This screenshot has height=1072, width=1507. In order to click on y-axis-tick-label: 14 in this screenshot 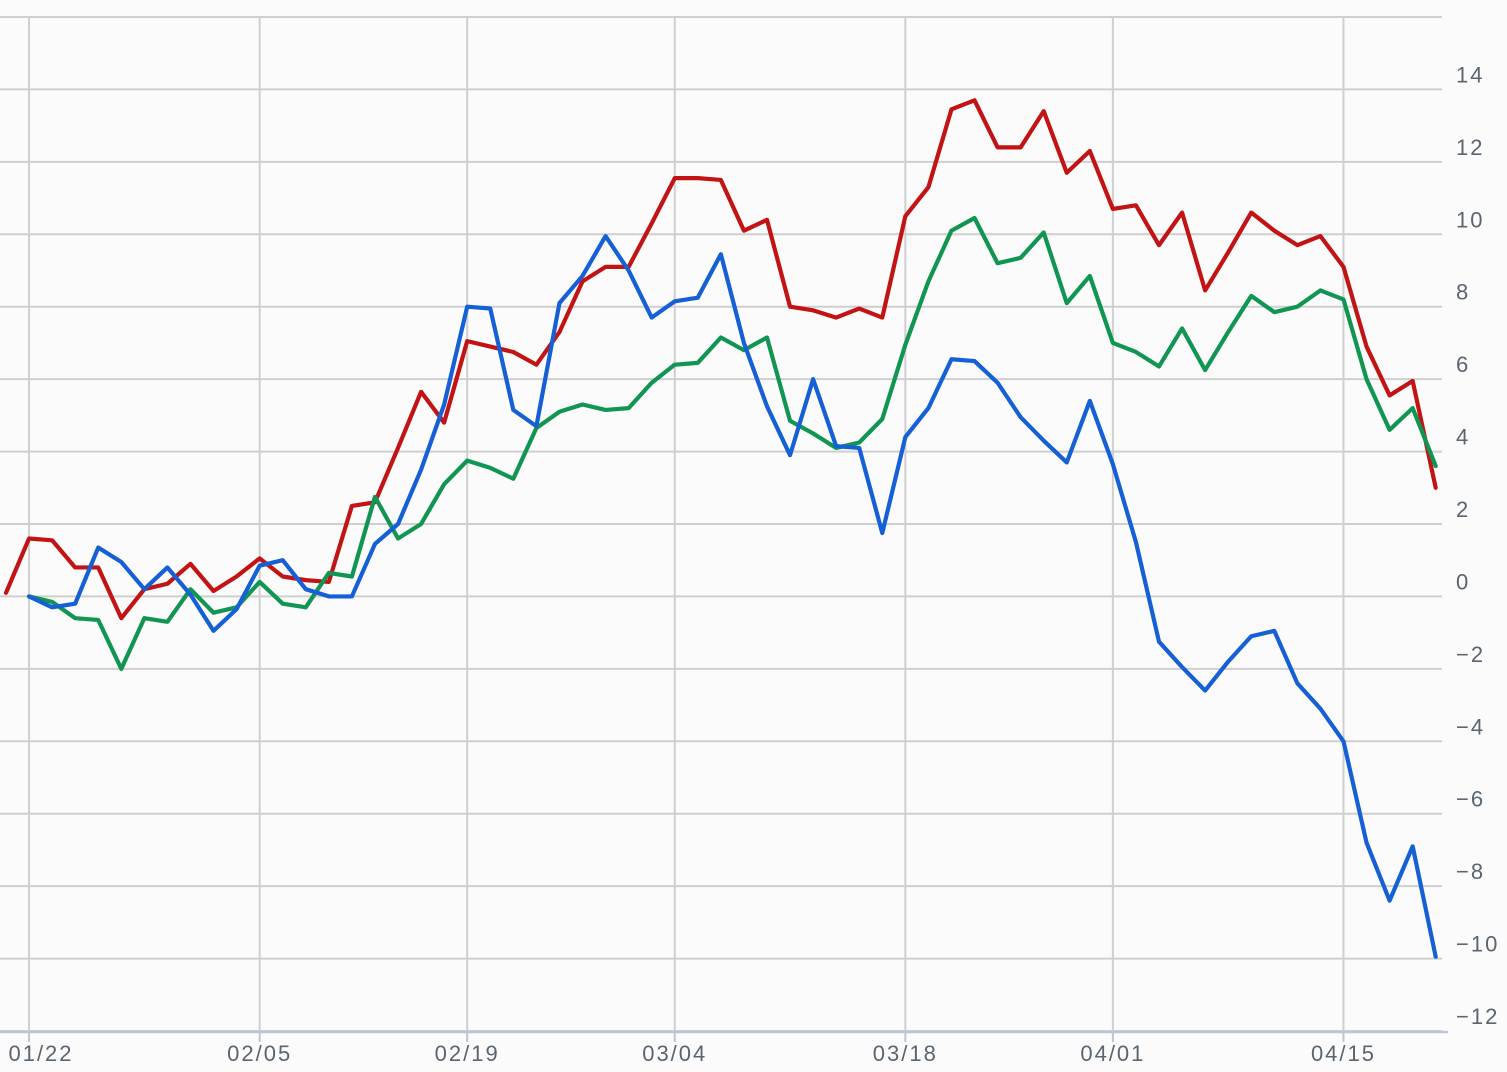, I will do `click(1470, 74)`.